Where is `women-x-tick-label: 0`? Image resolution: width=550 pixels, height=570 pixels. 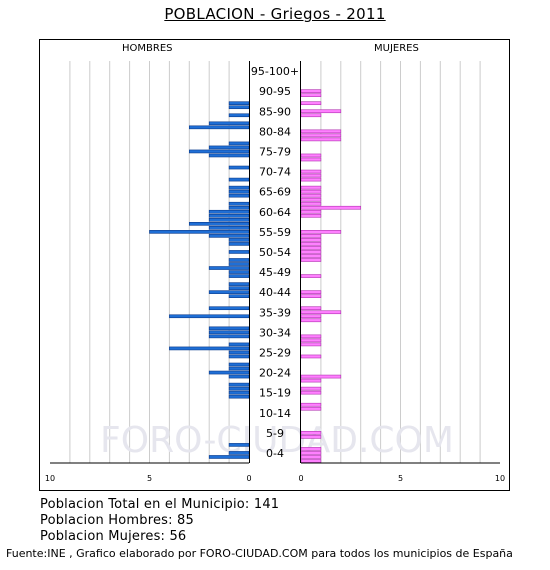
women-x-tick-label: 0 is located at coordinates (300, 478).